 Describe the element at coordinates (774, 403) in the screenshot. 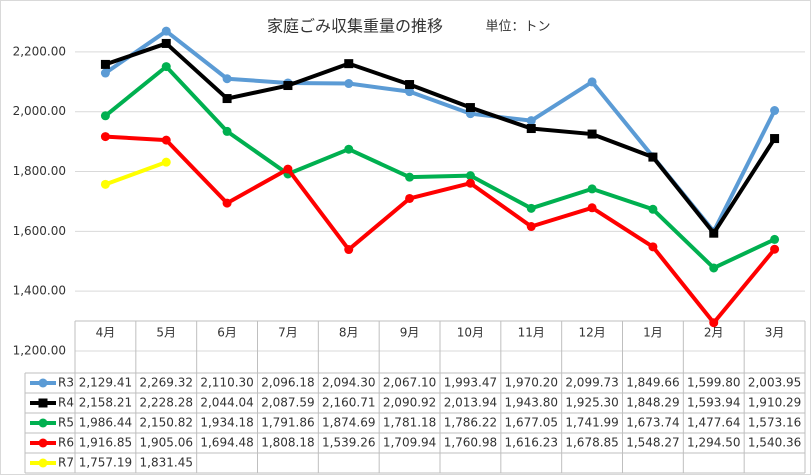

I see `table-cell: 1,910.29` at that location.